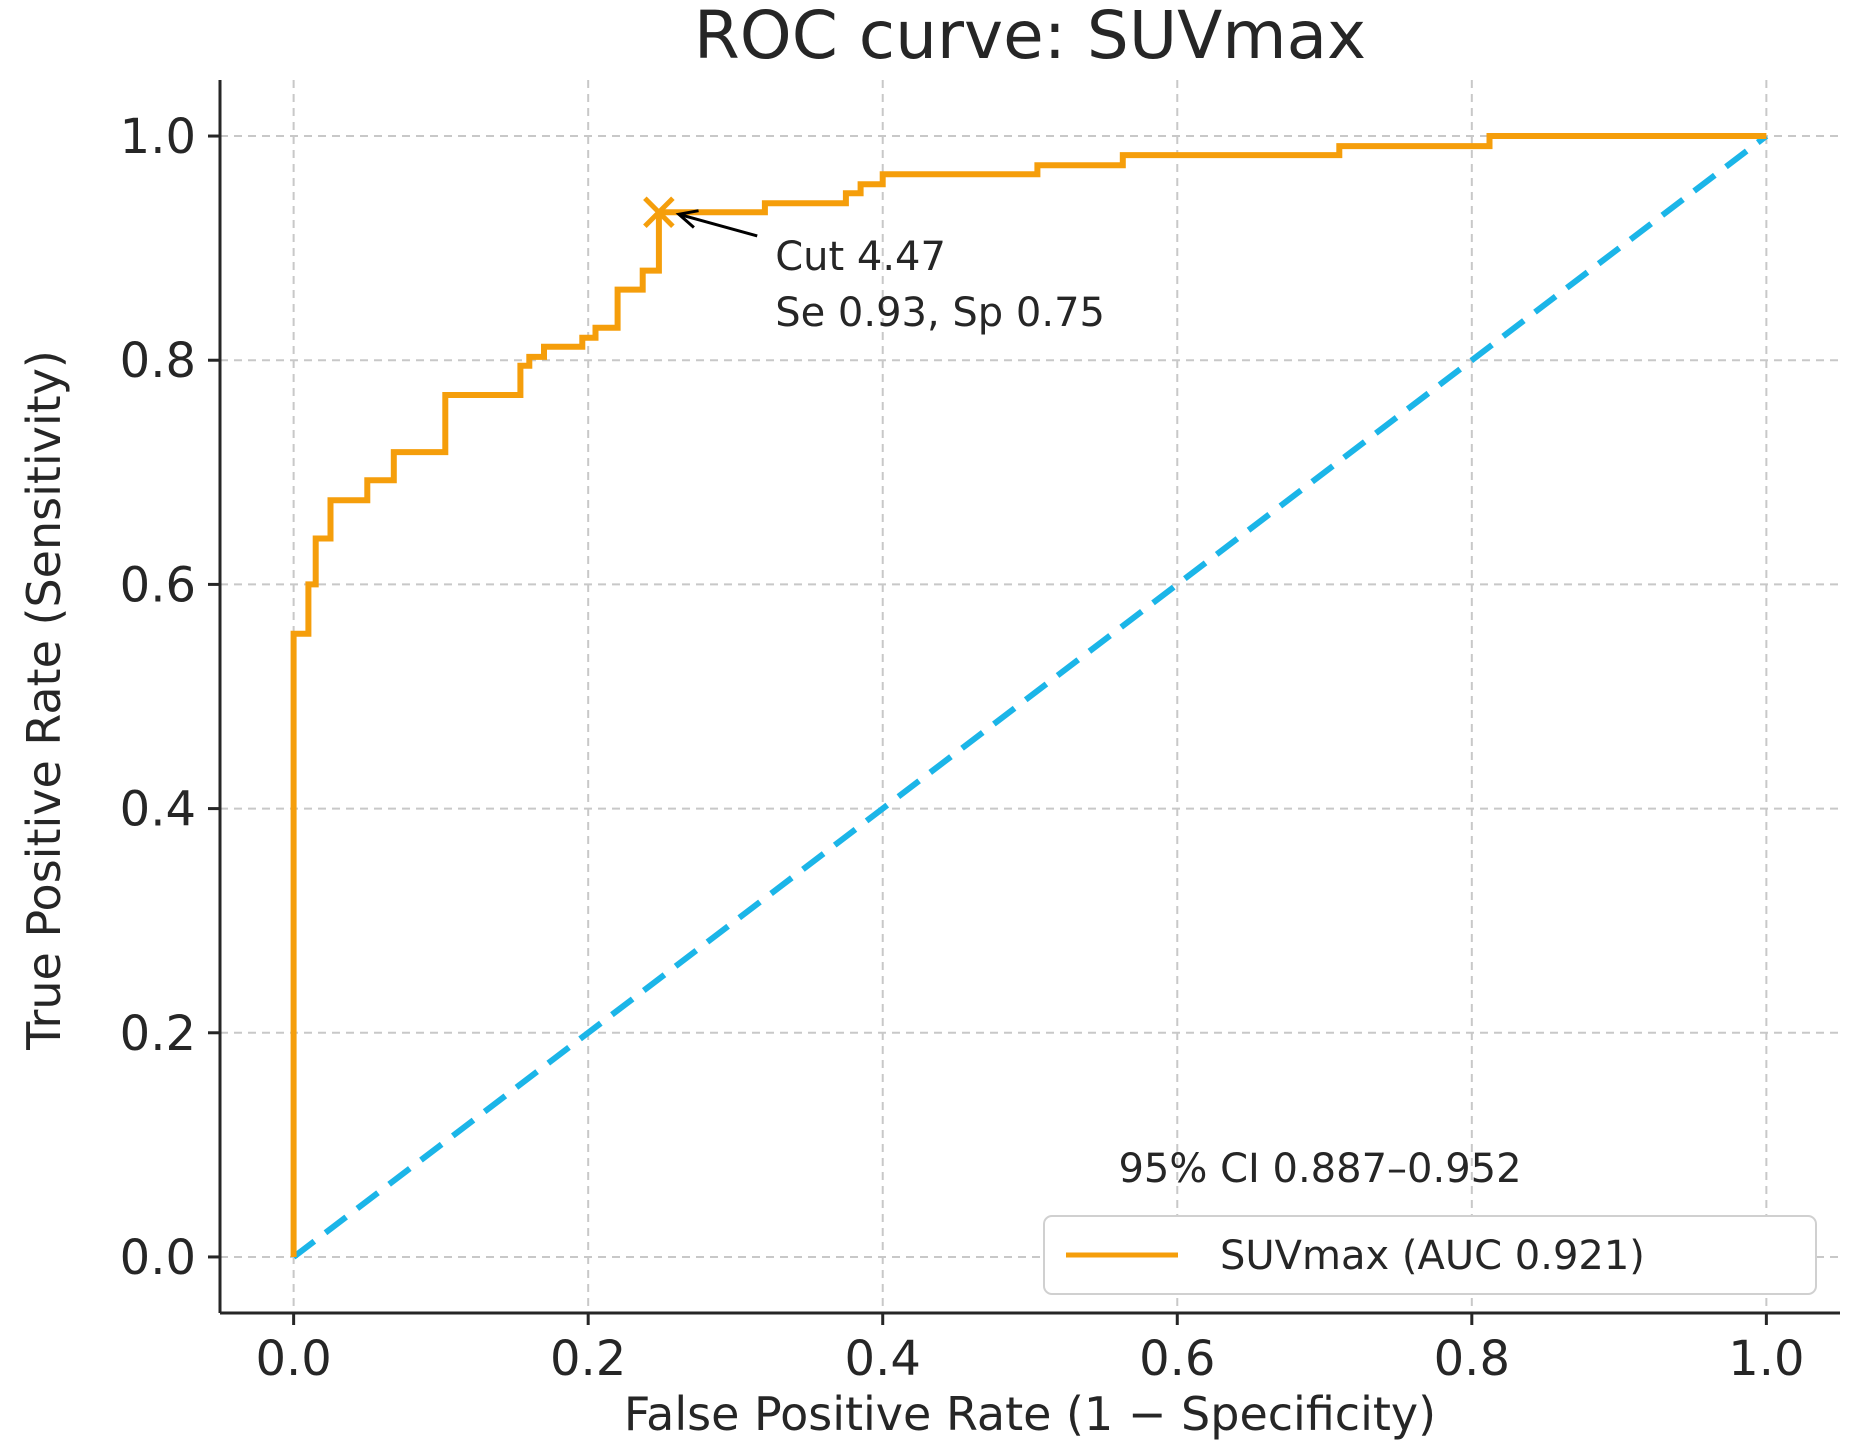 The width and height of the screenshot is (1851, 1450). Describe the element at coordinates (158, 585) in the screenshot. I see `y-tick-label-3: 0.6` at that location.